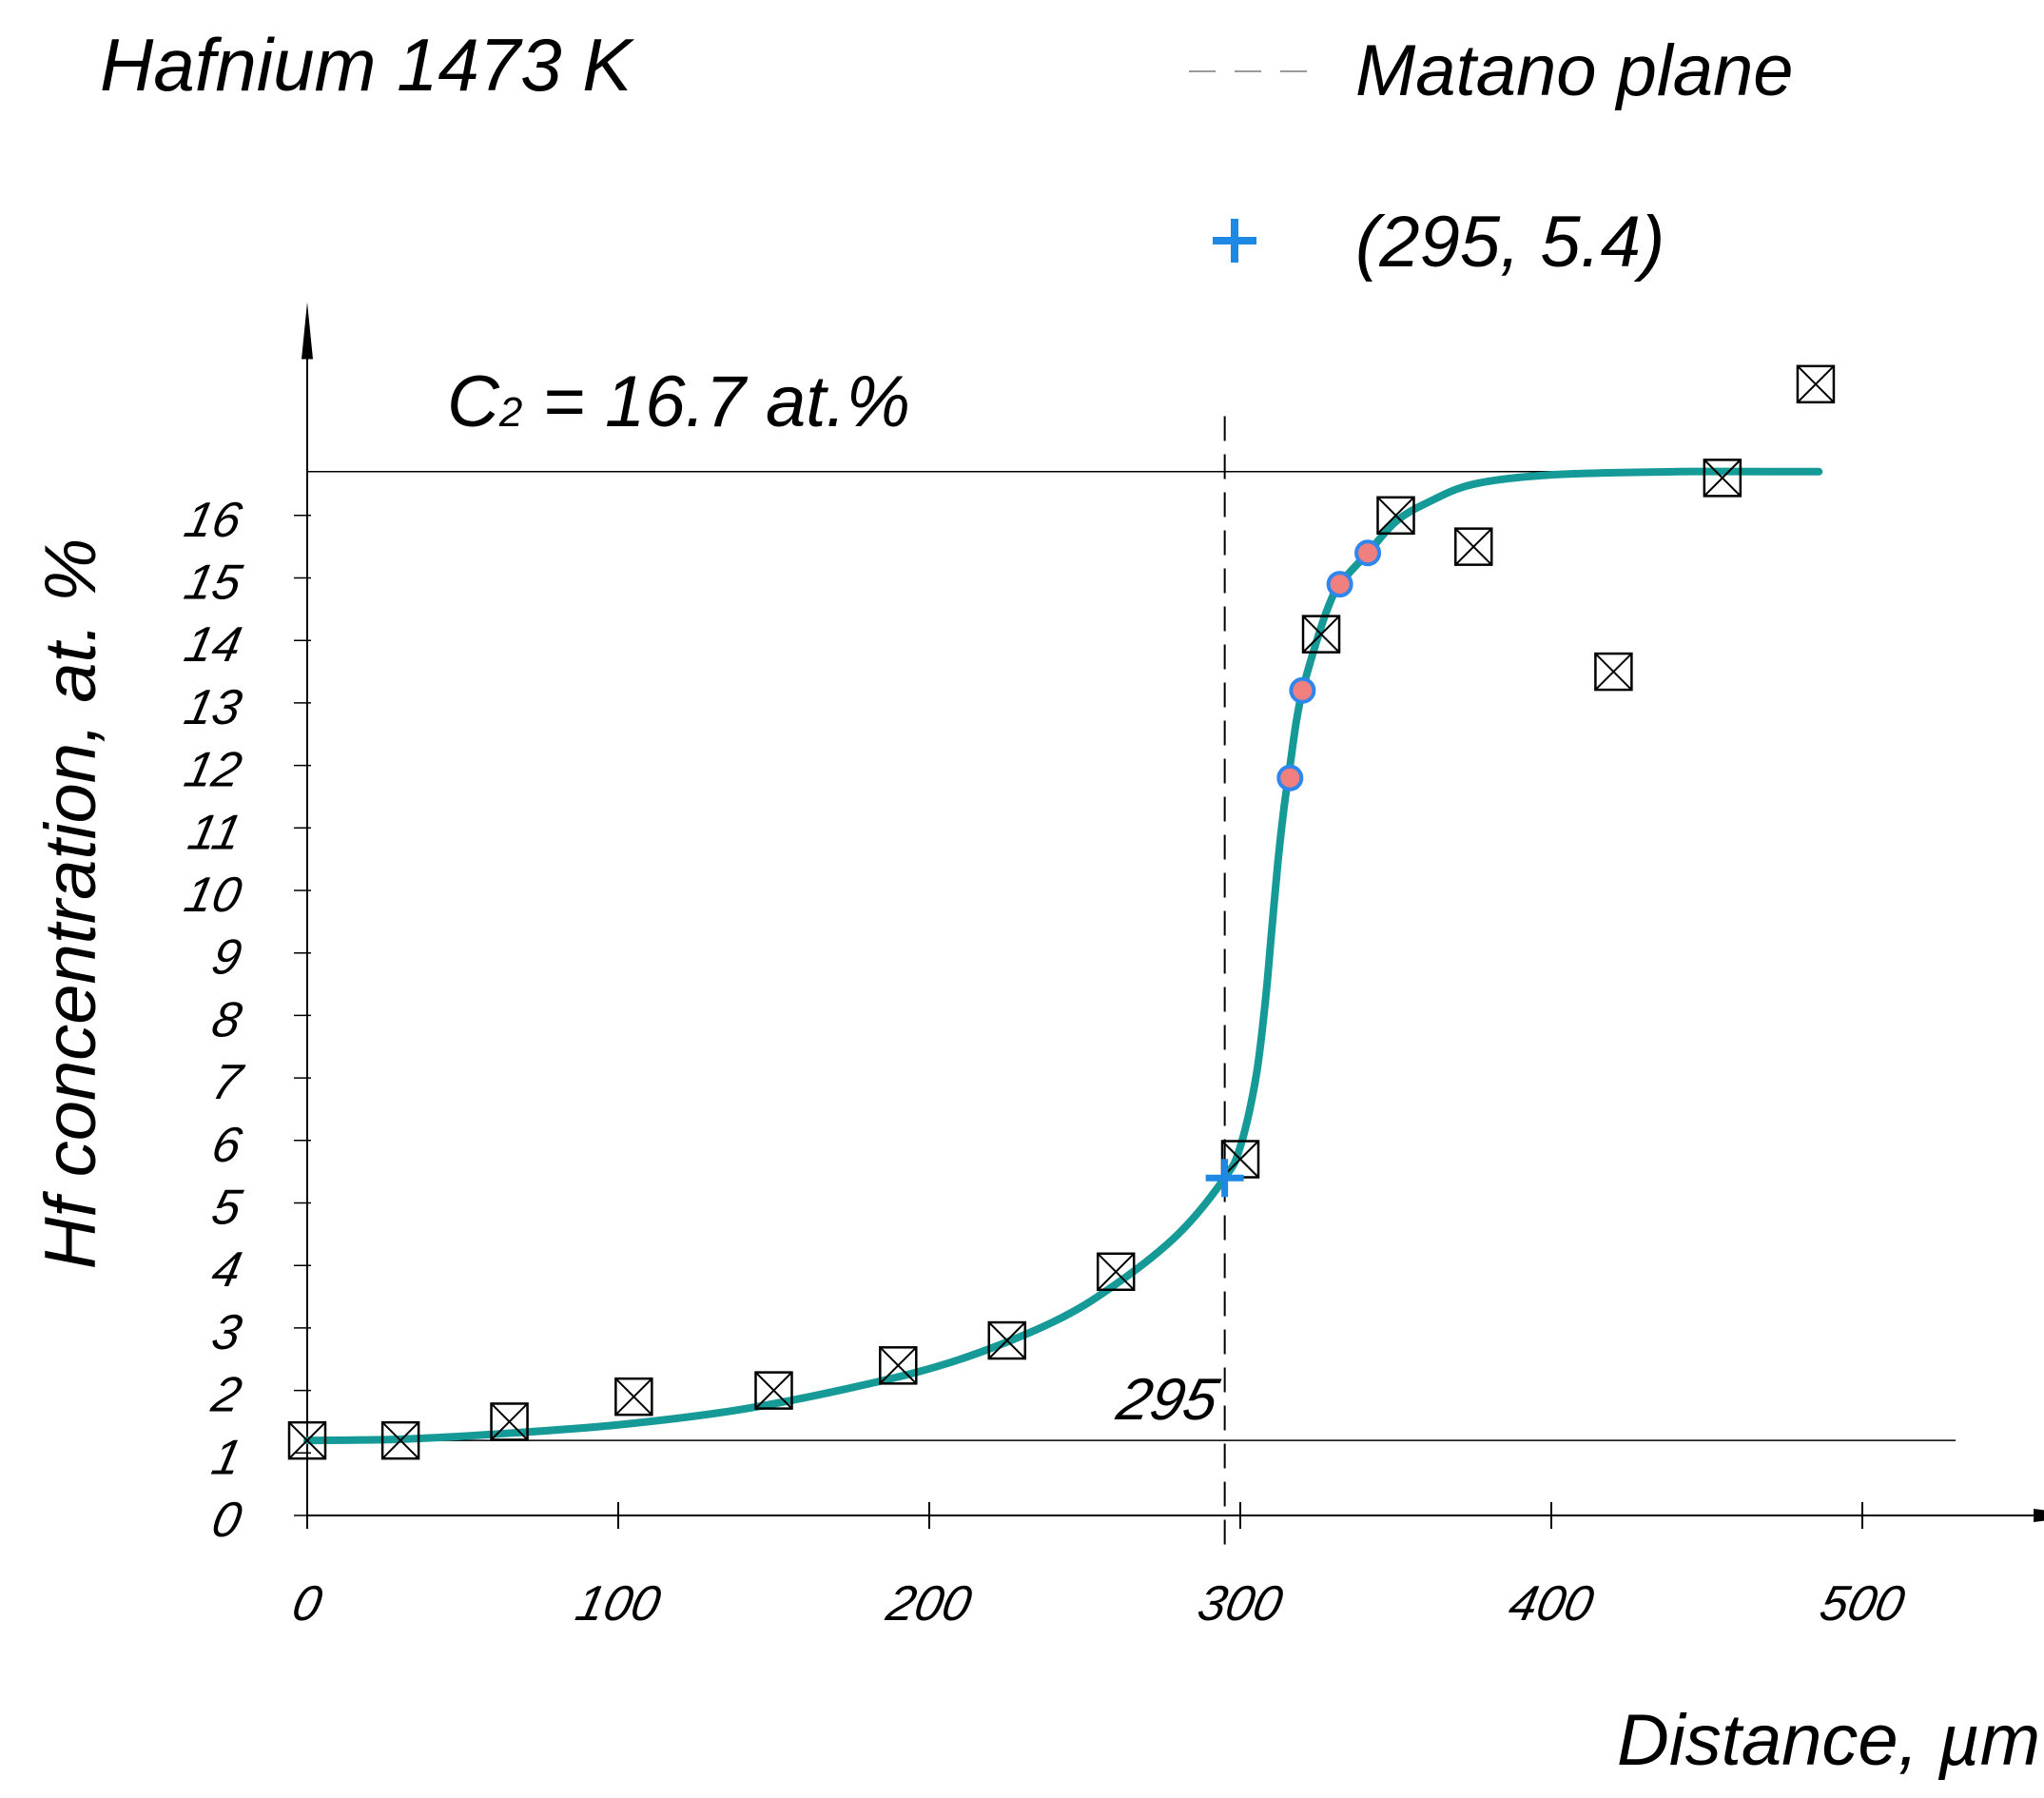 The width and height of the screenshot is (2044, 1798). I want to click on chart-title: Hafnium 1473 K, so click(367, 65).